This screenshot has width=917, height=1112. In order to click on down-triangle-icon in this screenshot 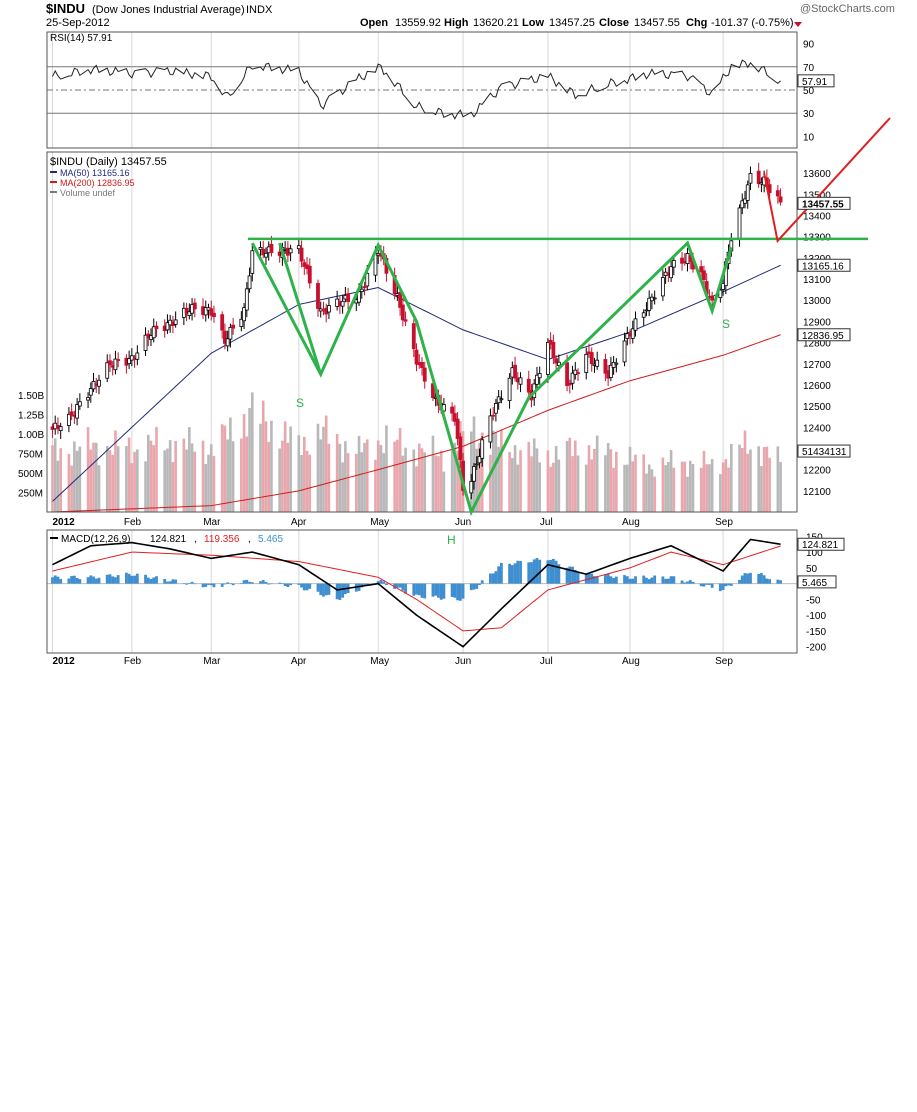, I will do `click(798, 24)`.